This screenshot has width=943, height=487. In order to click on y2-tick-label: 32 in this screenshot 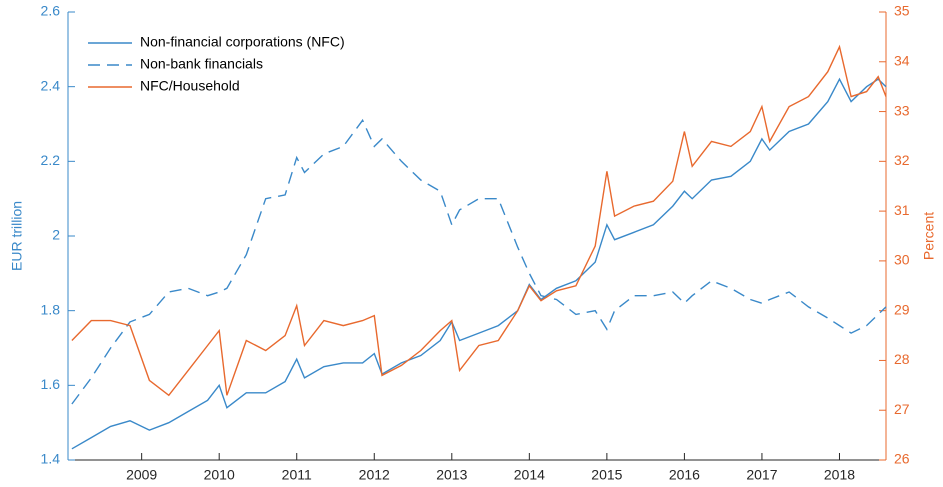, I will do `click(902, 160)`.